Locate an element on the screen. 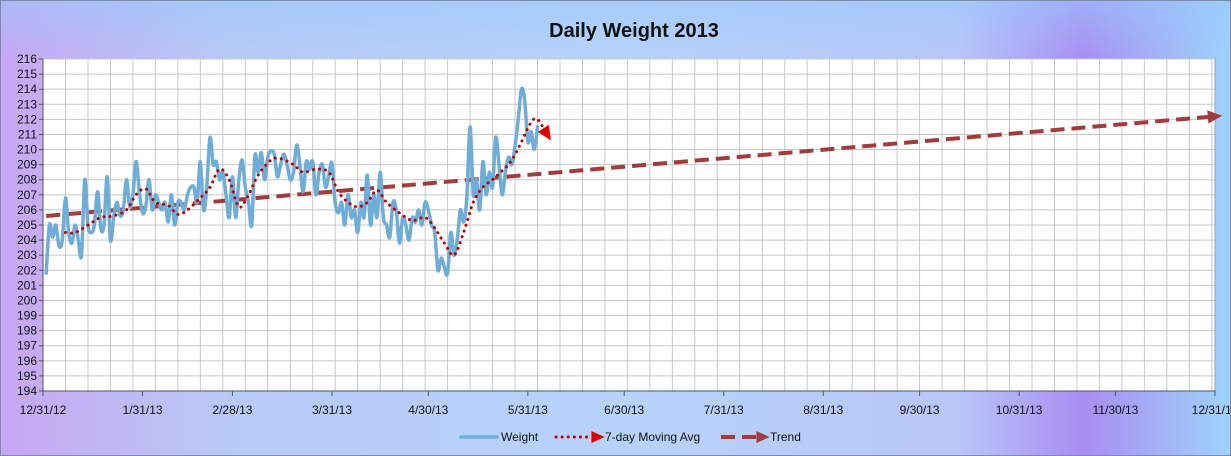  y-tick-label: 213 is located at coordinates (27, 104).